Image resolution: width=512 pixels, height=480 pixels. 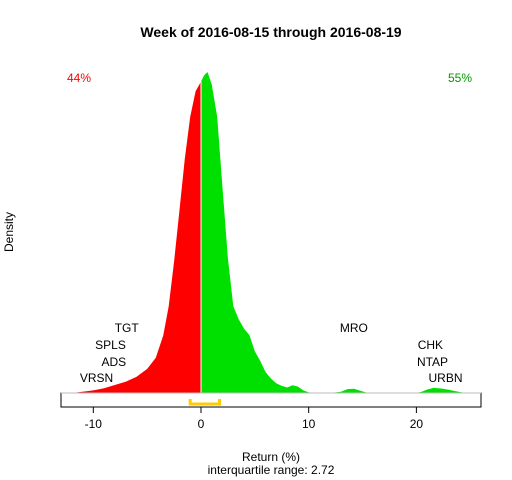 What do you see at coordinates (460, 78) in the screenshot?
I see `positive-share-label: 55%` at bounding box center [460, 78].